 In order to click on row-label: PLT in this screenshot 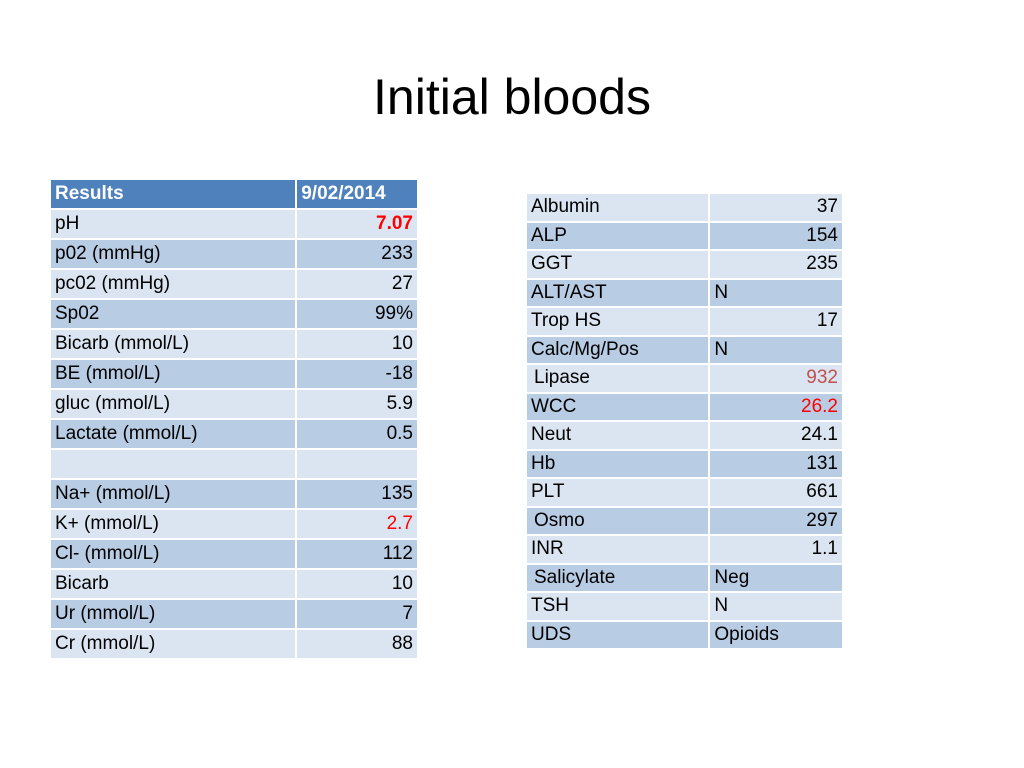, I will do `click(619, 493)`.